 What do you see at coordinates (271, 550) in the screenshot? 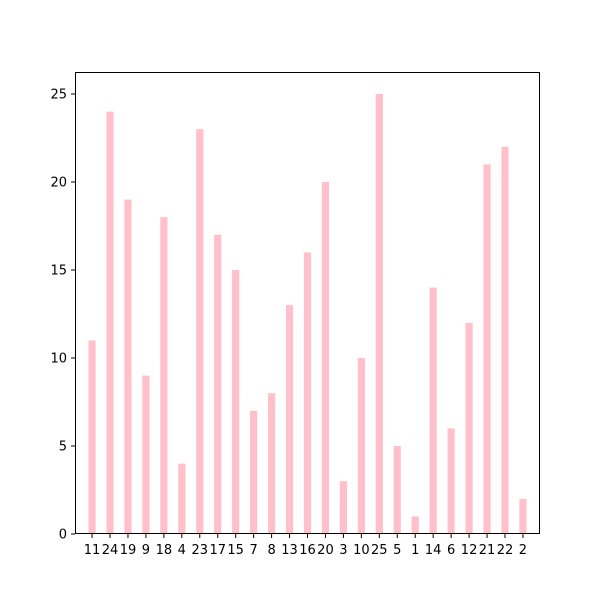
I see `x-tick-label: 8` at bounding box center [271, 550].